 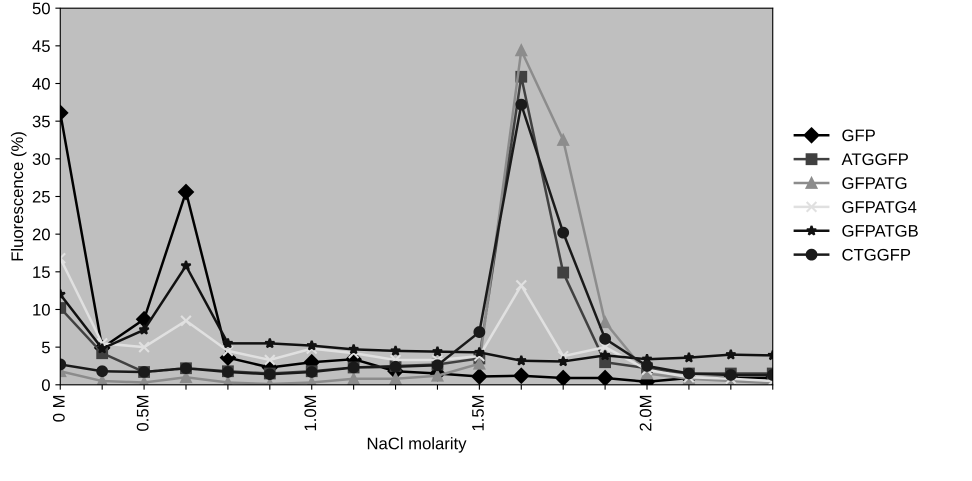 What do you see at coordinates (478, 413) in the screenshot?
I see `x-tick-label: 1.5M` at bounding box center [478, 413].